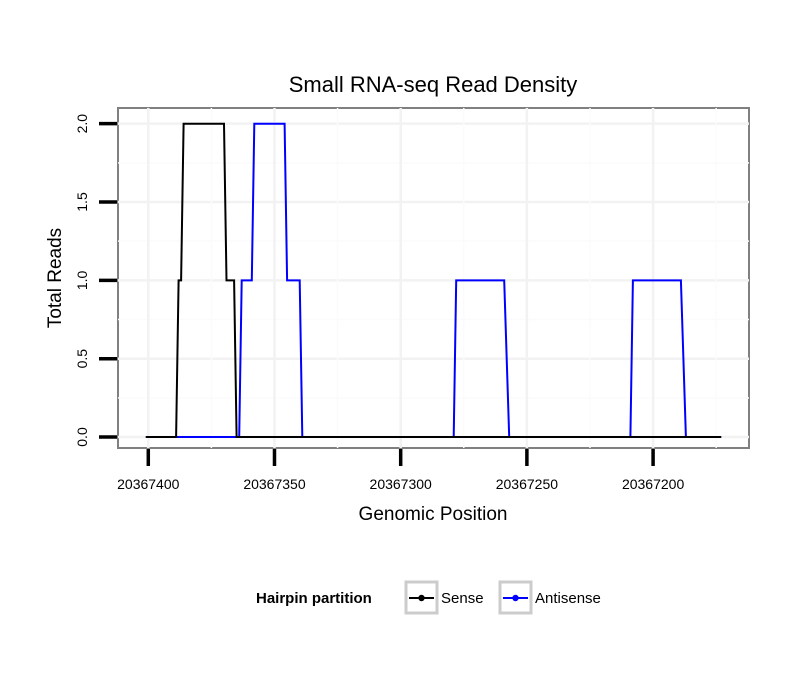 Image resolution: width=810 pixels, height=690 pixels. Describe the element at coordinates (148, 484) in the screenshot. I see `x-tick-label: 20367400` at that location.